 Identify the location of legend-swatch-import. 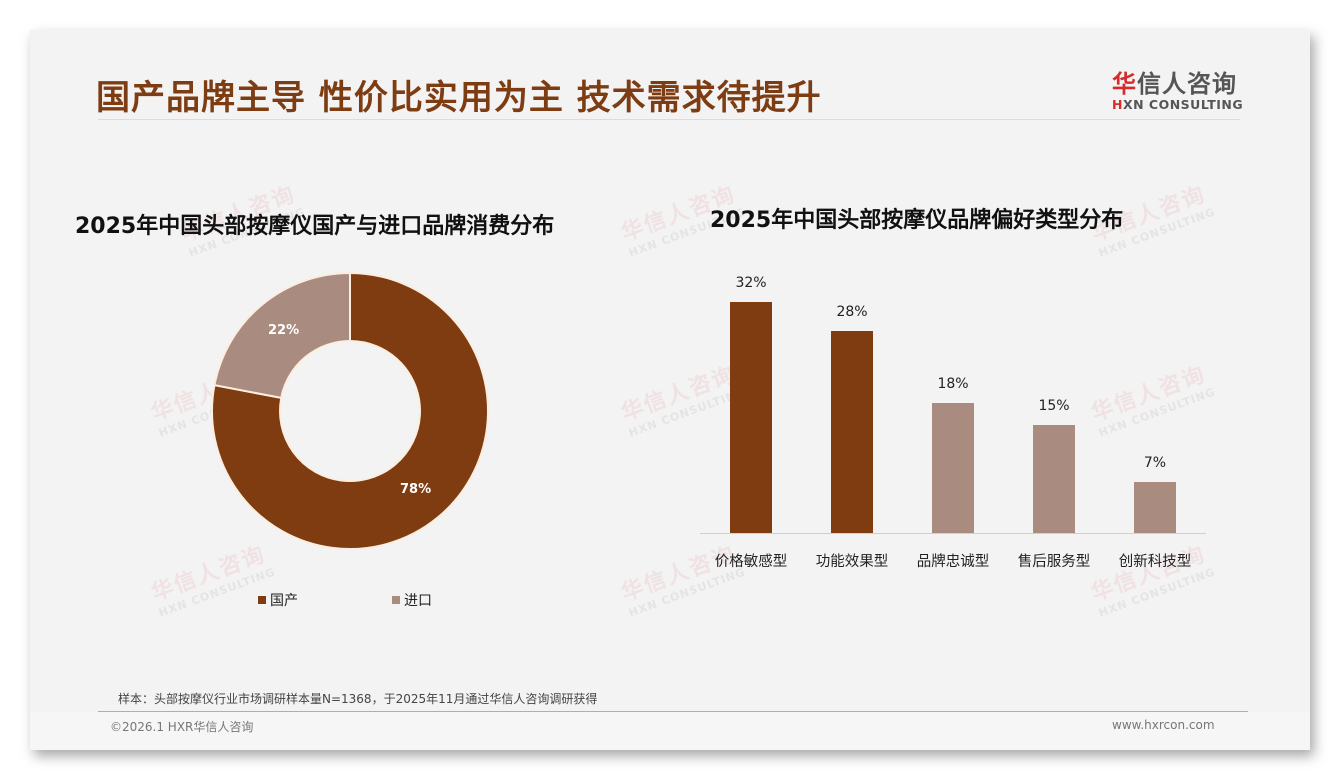
(396, 600).